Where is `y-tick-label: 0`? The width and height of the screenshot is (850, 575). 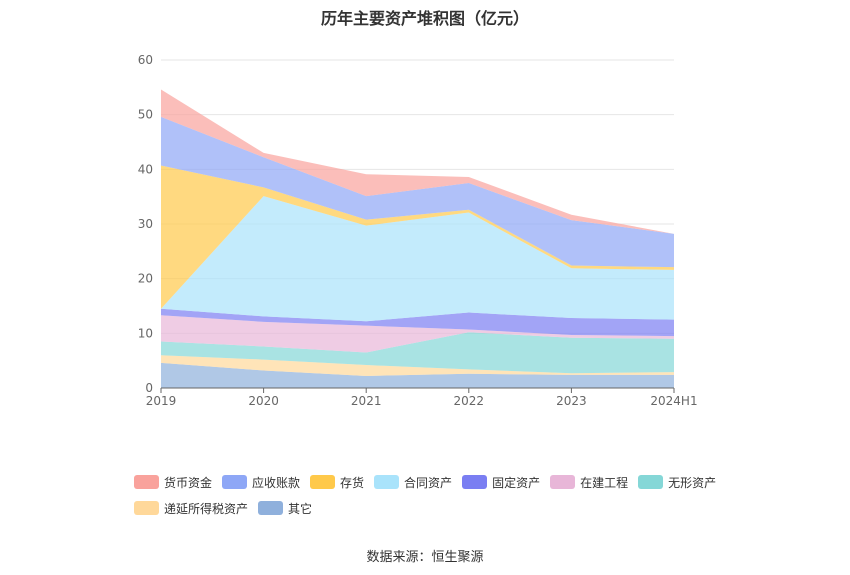 y-tick-label: 0 is located at coordinates (149, 388).